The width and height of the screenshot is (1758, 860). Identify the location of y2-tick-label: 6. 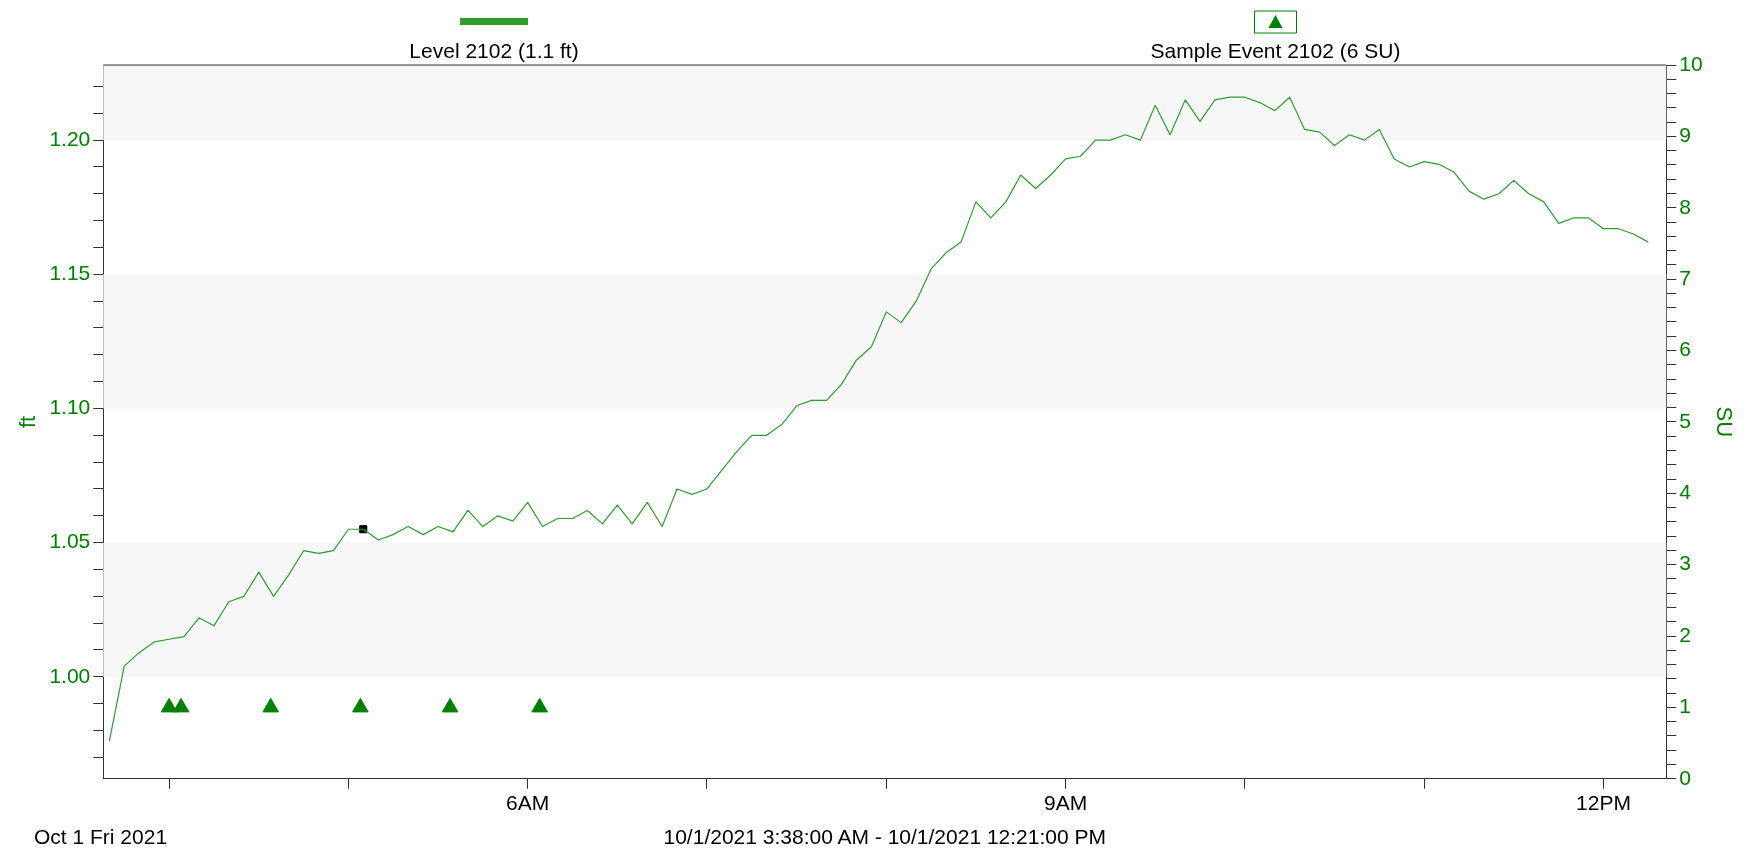
(1685, 349).